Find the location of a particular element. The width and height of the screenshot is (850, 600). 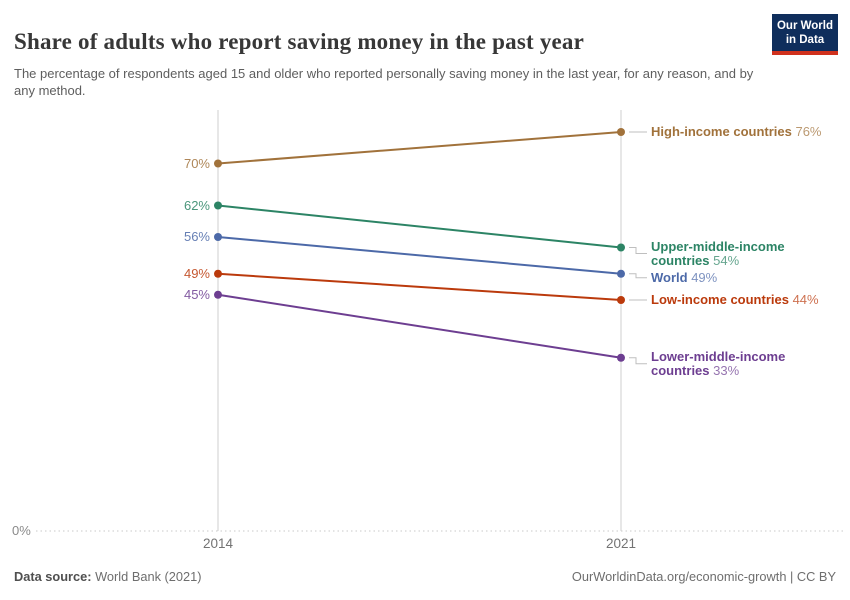

logo-line-1: Our World is located at coordinates (804, 26).